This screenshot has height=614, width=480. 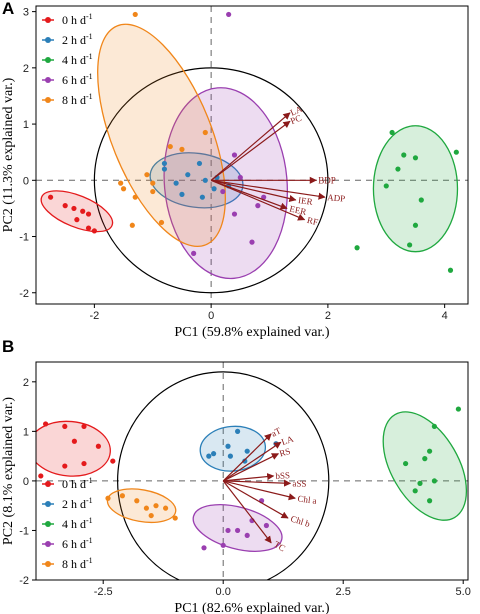 I want to click on ellipse-0h, so click(x=77, y=211).